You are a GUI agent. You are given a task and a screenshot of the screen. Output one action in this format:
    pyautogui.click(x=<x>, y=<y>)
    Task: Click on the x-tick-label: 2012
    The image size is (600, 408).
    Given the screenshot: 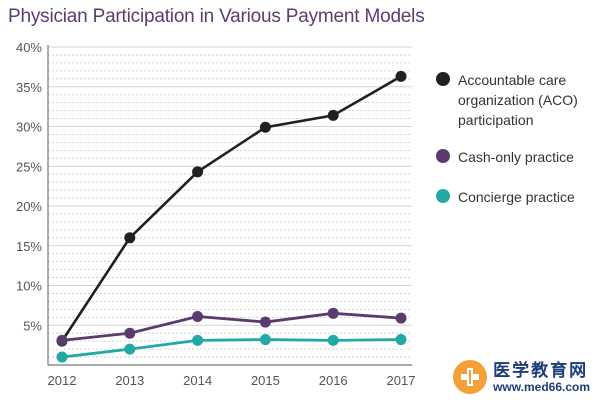 What is the action you would take?
    pyautogui.click(x=62, y=380)
    